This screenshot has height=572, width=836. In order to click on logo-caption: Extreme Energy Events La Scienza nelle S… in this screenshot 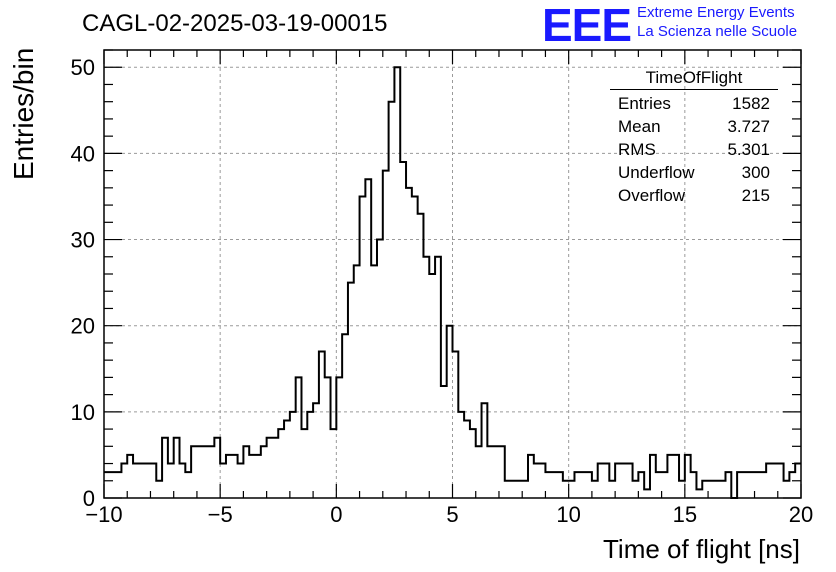, I will do `click(717, 22)`.